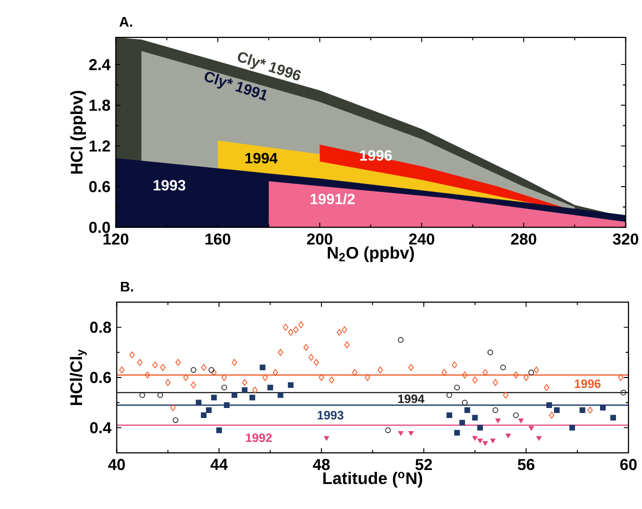 Image resolution: width=642 pixels, height=509 pixels. Describe the element at coordinates (101, 428) in the screenshot. I see `y-tick-label: 0.4` at that location.